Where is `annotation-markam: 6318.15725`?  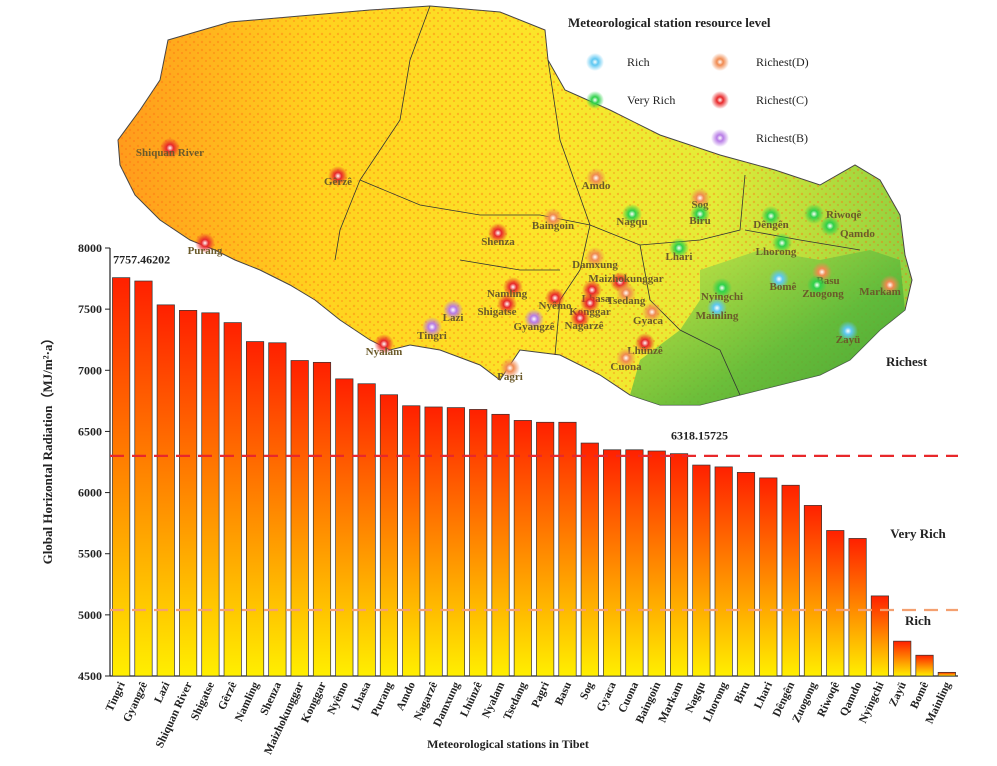
annotation-markam: 6318.15725 is located at coordinates (699, 436).